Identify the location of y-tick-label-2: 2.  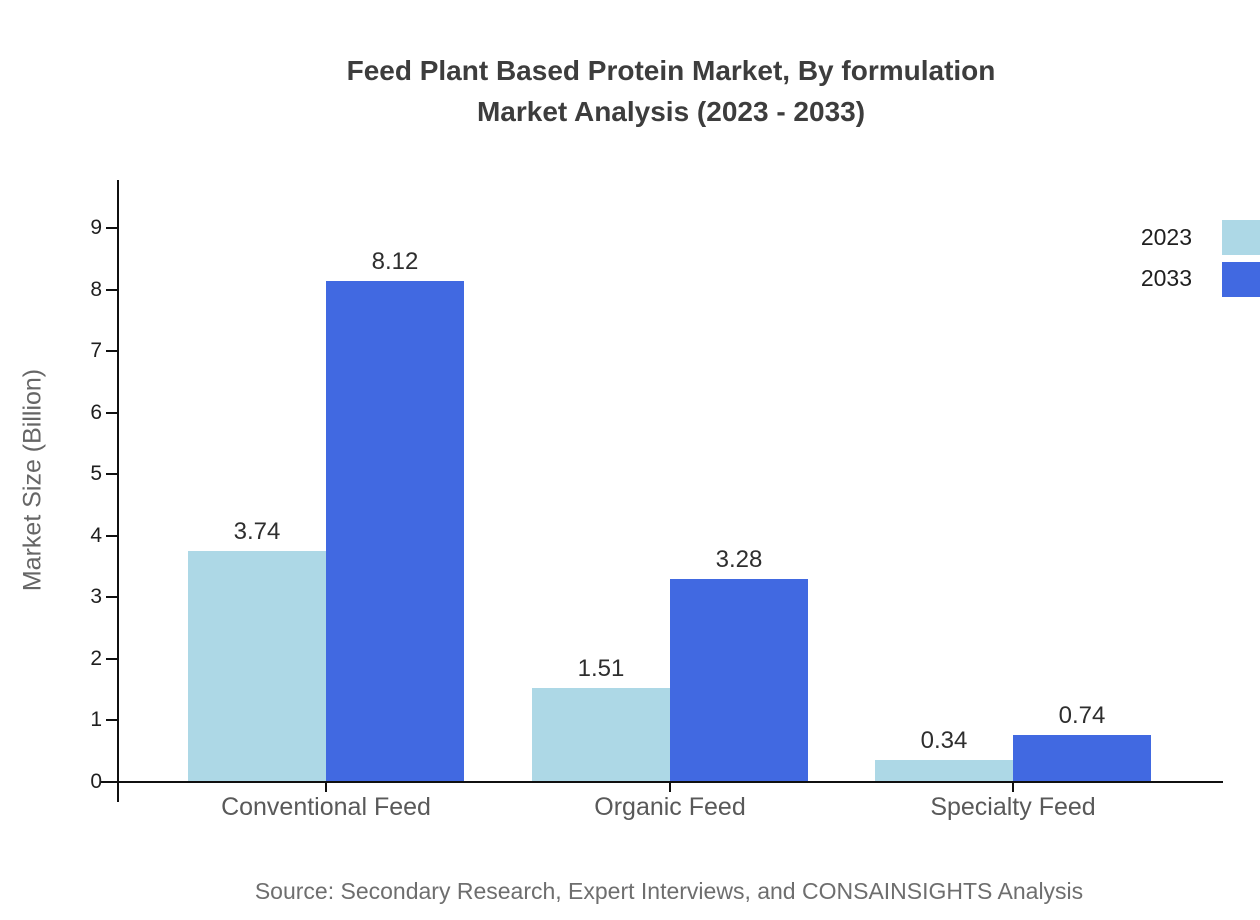
(96, 658).